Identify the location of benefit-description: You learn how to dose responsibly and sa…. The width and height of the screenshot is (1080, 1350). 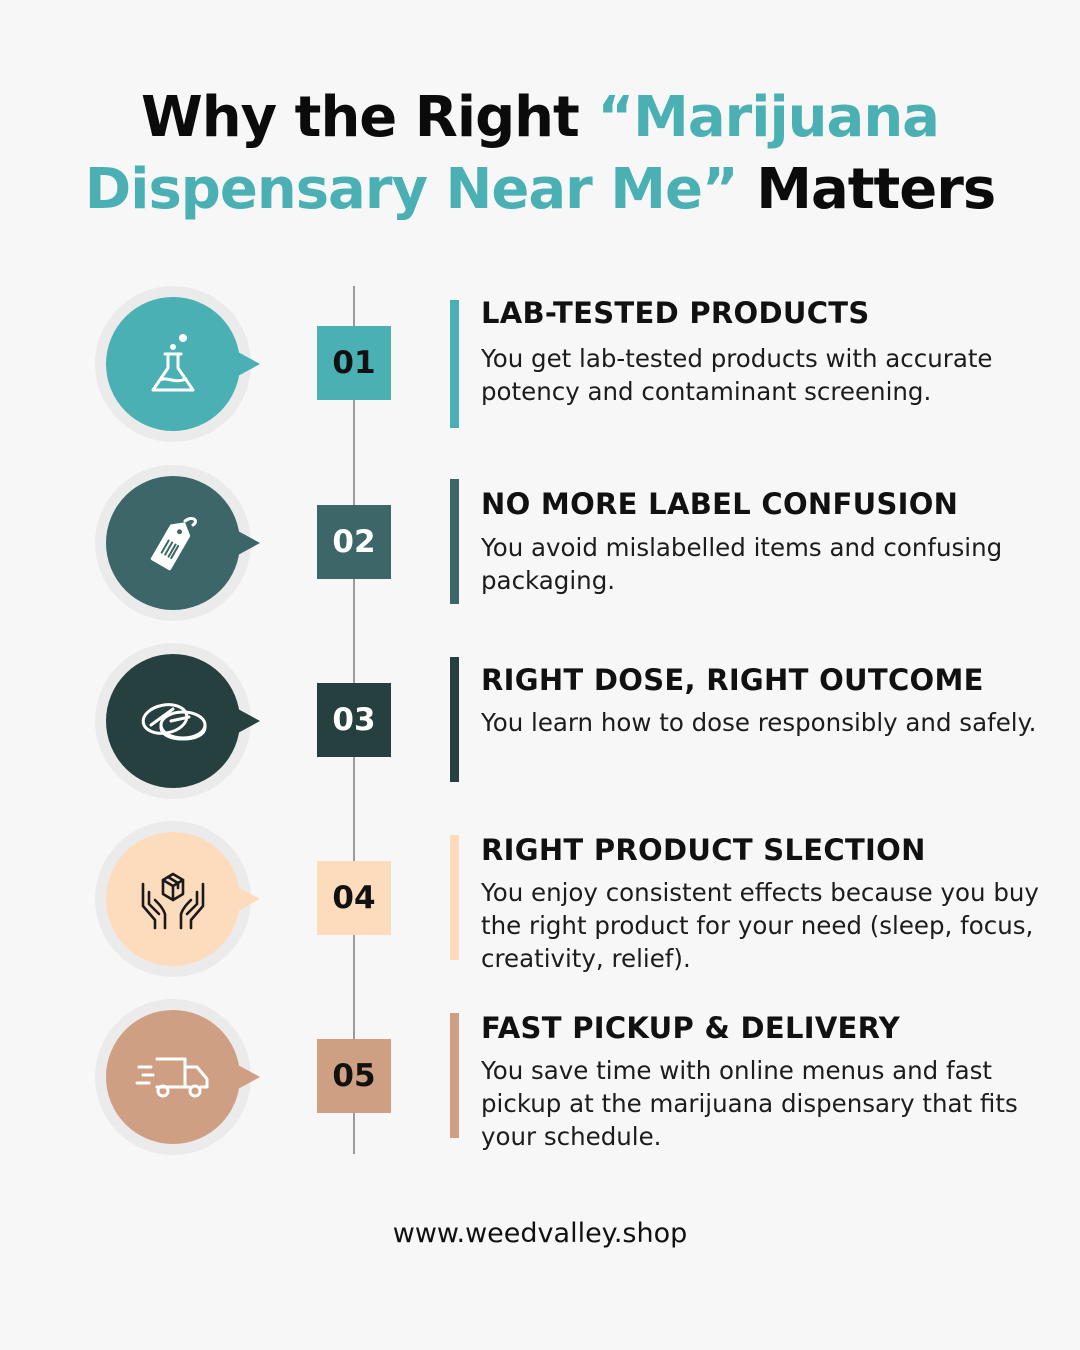
(759, 722).